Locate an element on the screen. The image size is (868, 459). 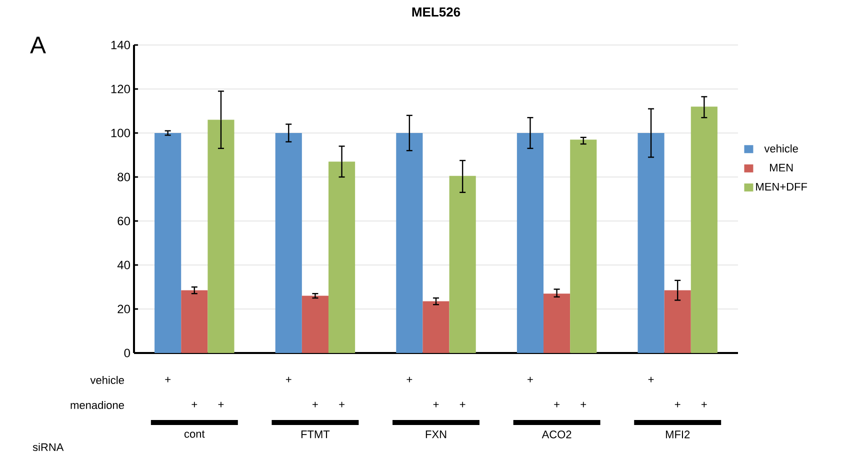
y-tick-label: 80 is located at coordinates (124, 177).